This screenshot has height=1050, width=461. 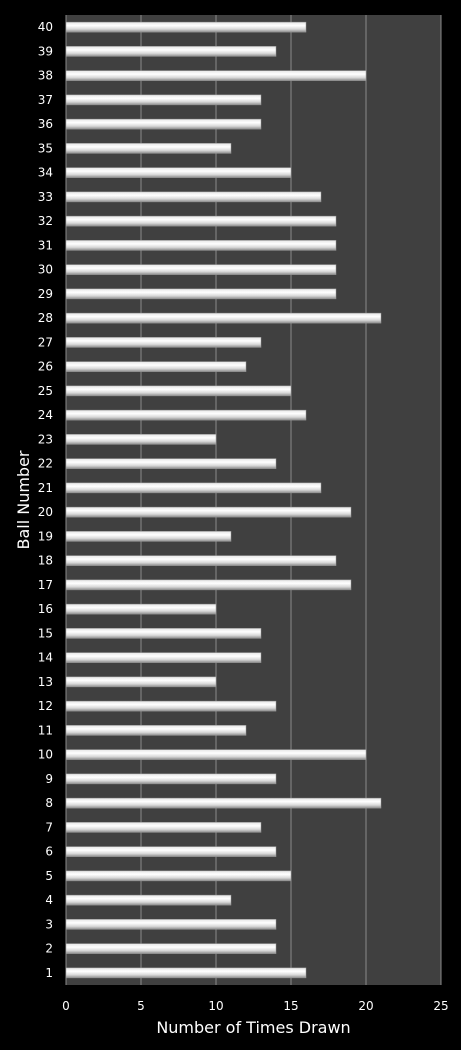 What do you see at coordinates (49, 779) in the screenshot?
I see `y-tick-label: 9` at bounding box center [49, 779].